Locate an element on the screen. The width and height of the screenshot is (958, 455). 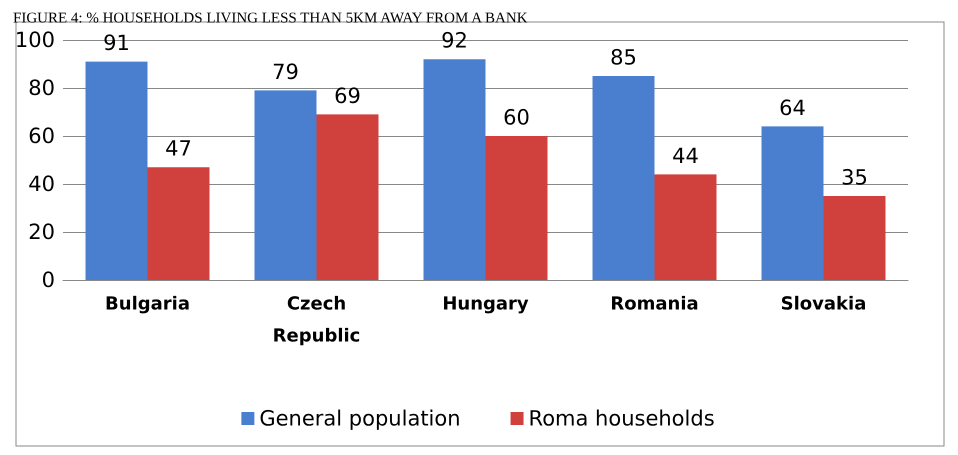
data-label: 91 is located at coordinates (116, 43).